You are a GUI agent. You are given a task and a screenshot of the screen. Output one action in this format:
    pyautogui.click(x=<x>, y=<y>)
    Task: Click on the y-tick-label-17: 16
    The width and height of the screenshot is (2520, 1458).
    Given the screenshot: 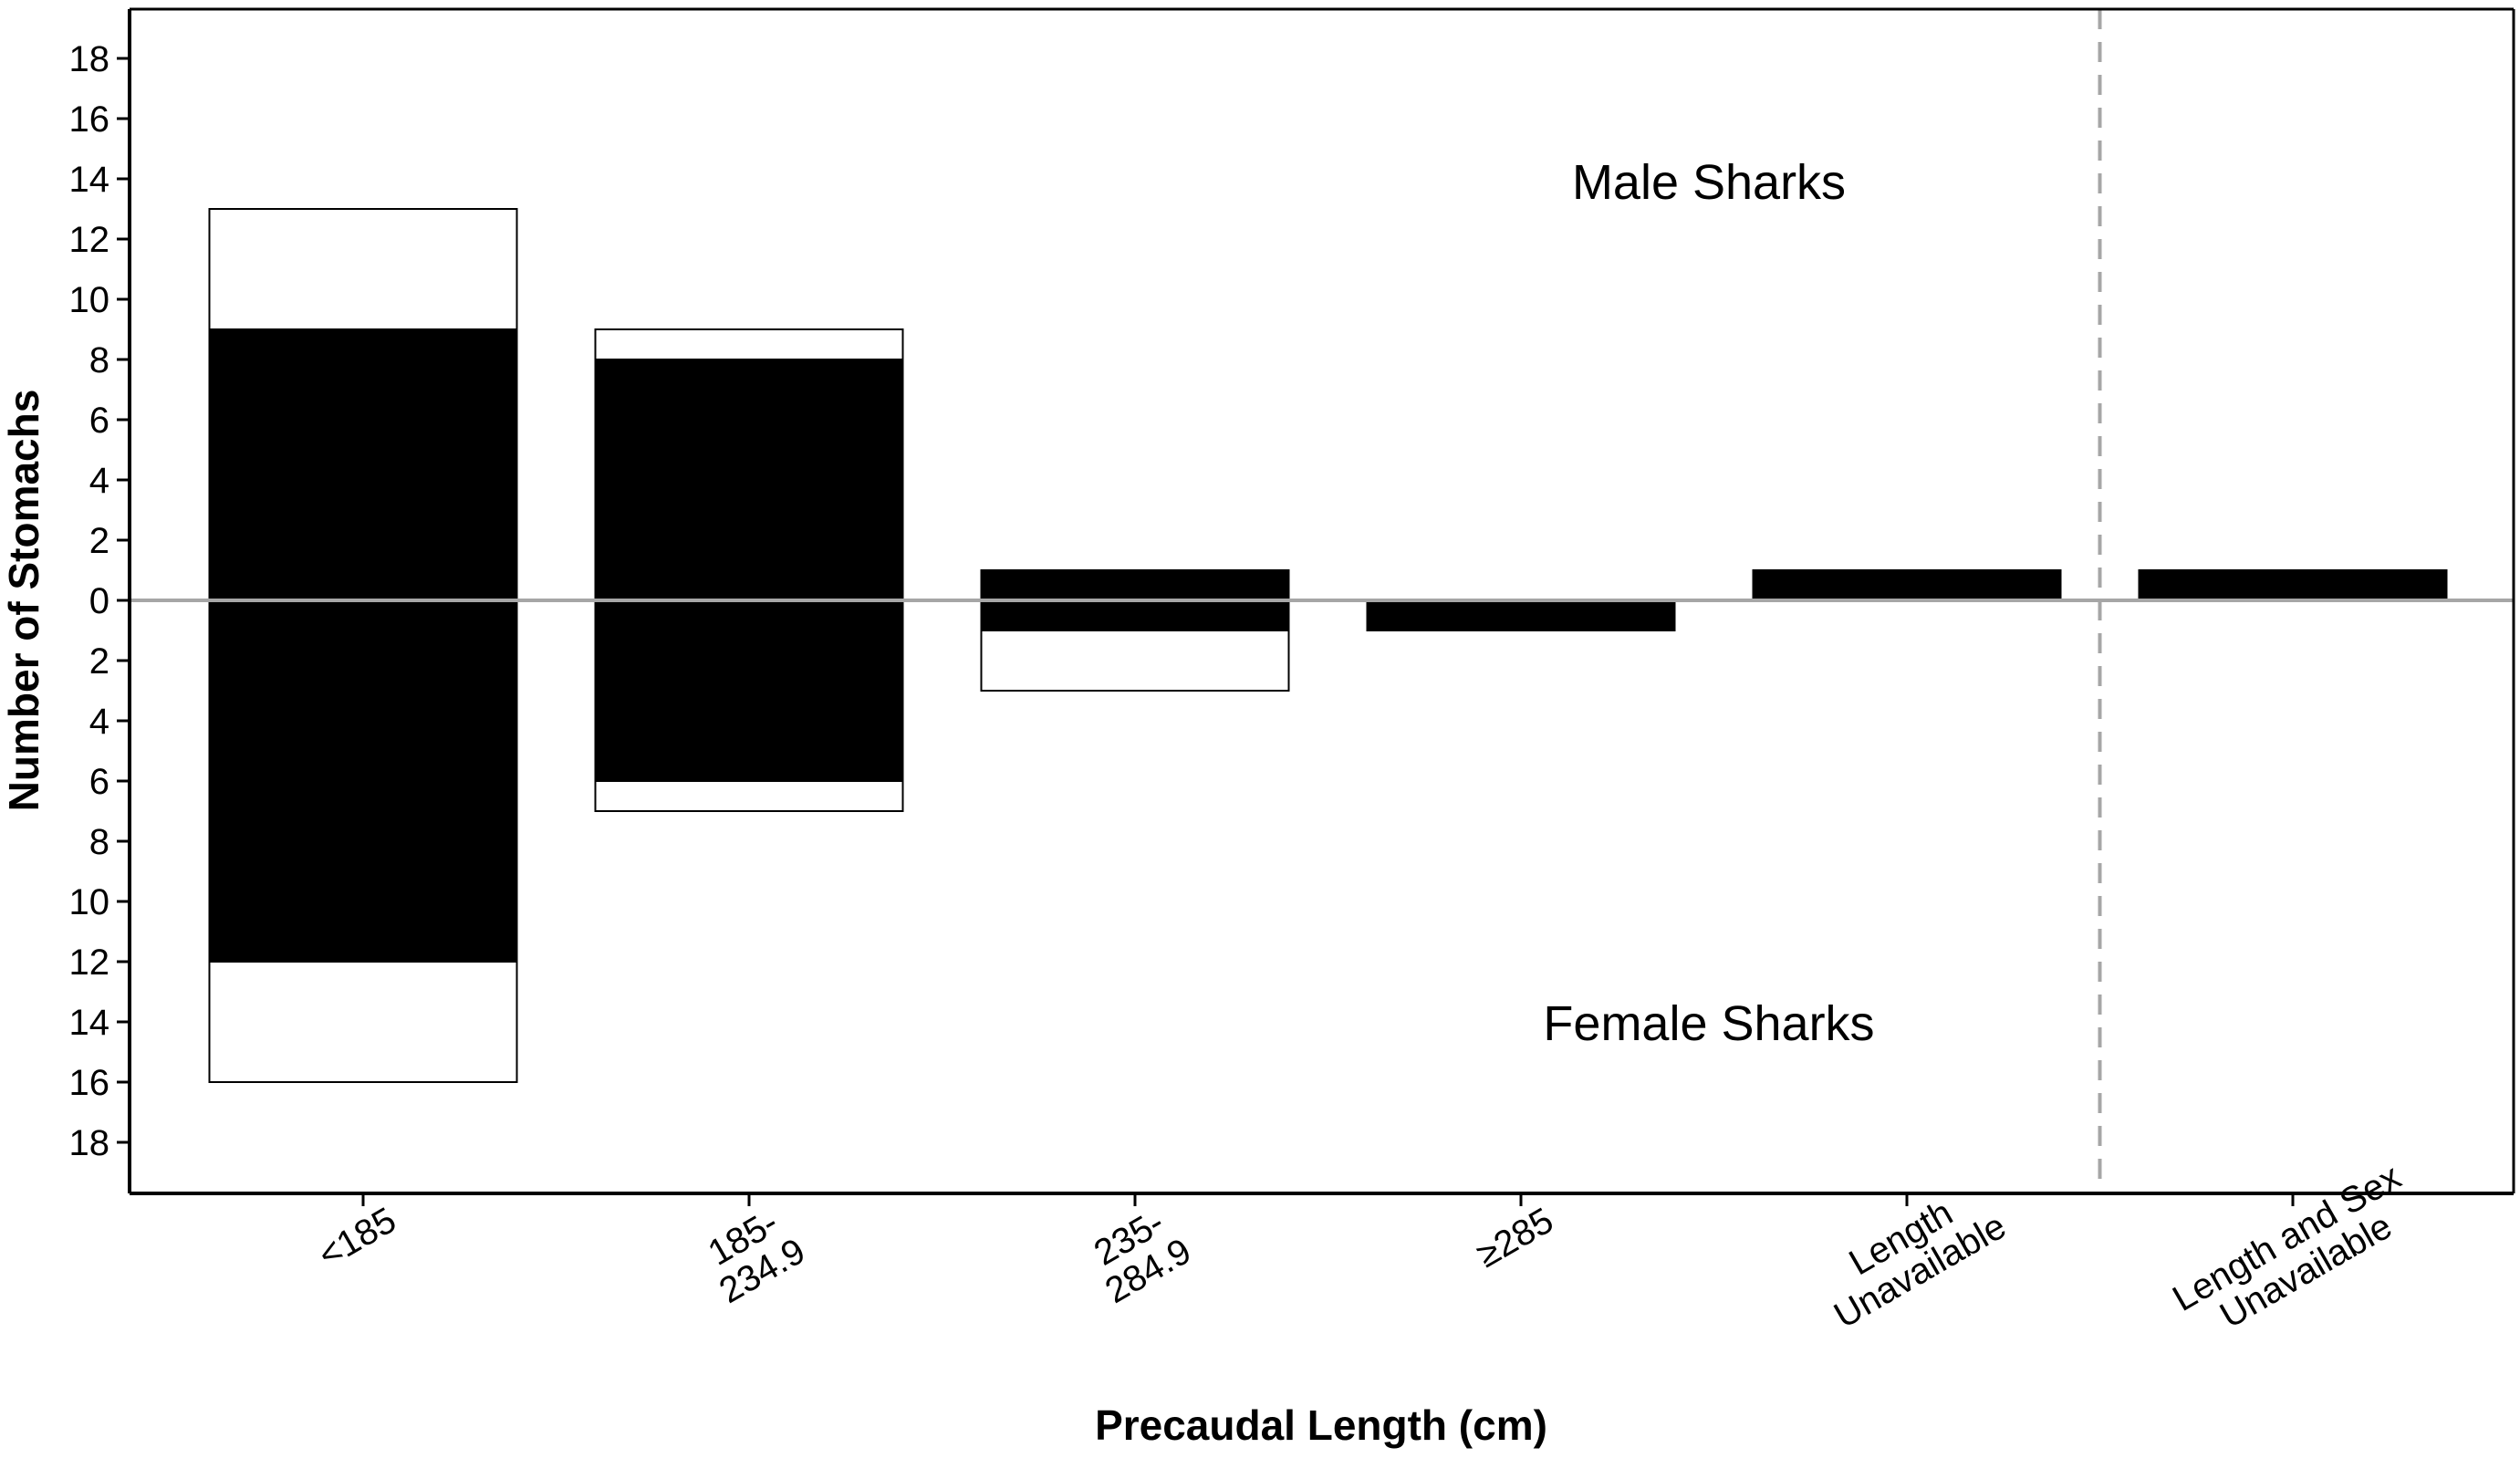 What is the action you would take?
    pyautogui.click(x=90, y=1083)
    